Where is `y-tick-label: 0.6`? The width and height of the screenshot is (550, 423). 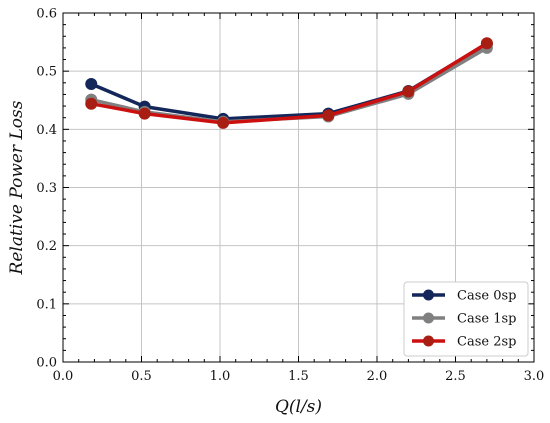
y-tick-label: 0.6 is located at coordinates (46, 14).